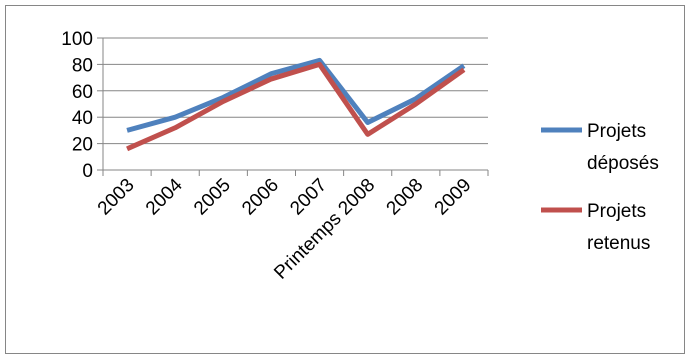  What do you see at coordinates (77, 105) in the screenshot?
I see `y-tick-labels: 0 20 40 60 80 100` at bounding box center [77, 105].